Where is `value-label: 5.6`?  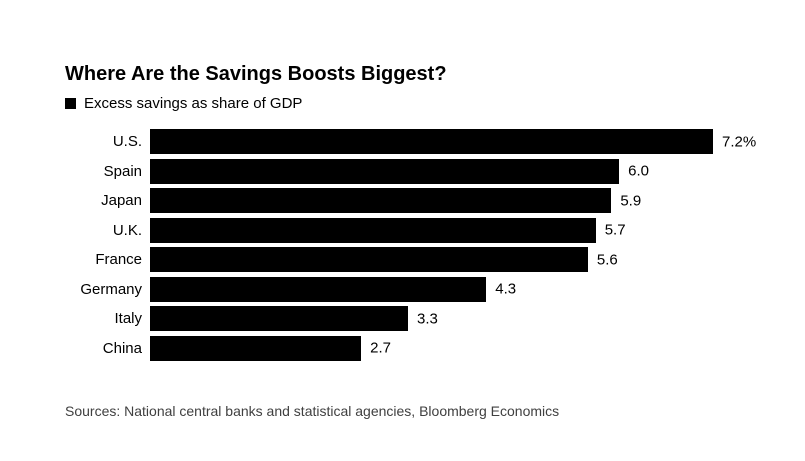 value-label: 5.6 is located at coordinates (607, 259).